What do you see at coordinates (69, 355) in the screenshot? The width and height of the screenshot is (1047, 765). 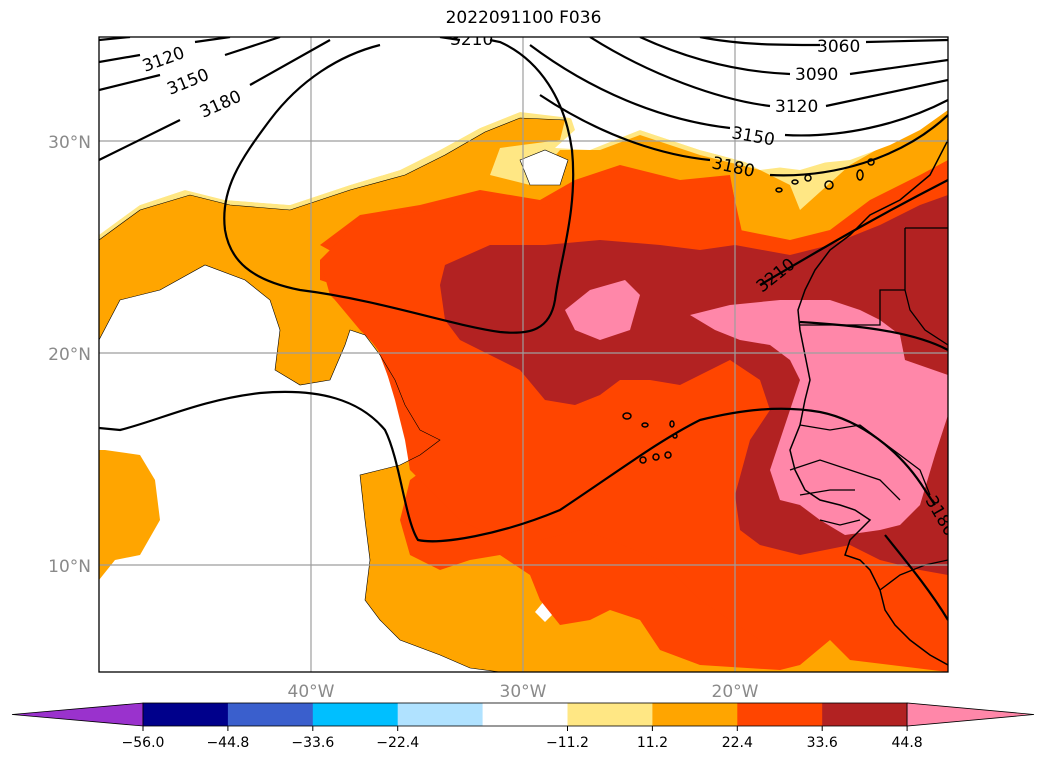 I see `lat-label-20n: 20°N` at bounding box center [69, 355].